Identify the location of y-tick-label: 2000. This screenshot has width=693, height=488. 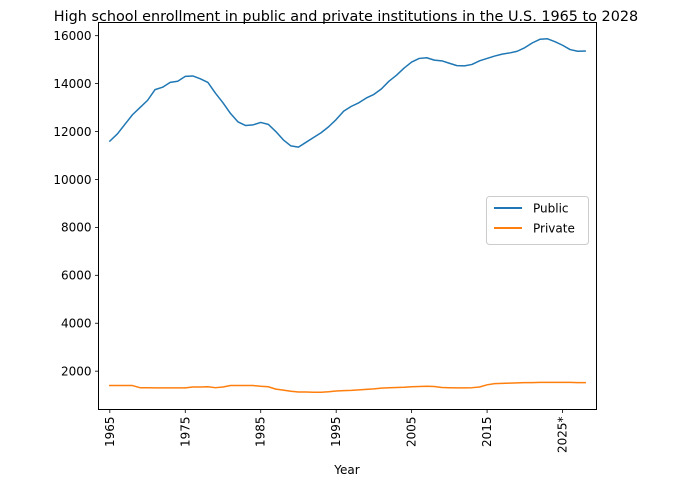
(76, 371).